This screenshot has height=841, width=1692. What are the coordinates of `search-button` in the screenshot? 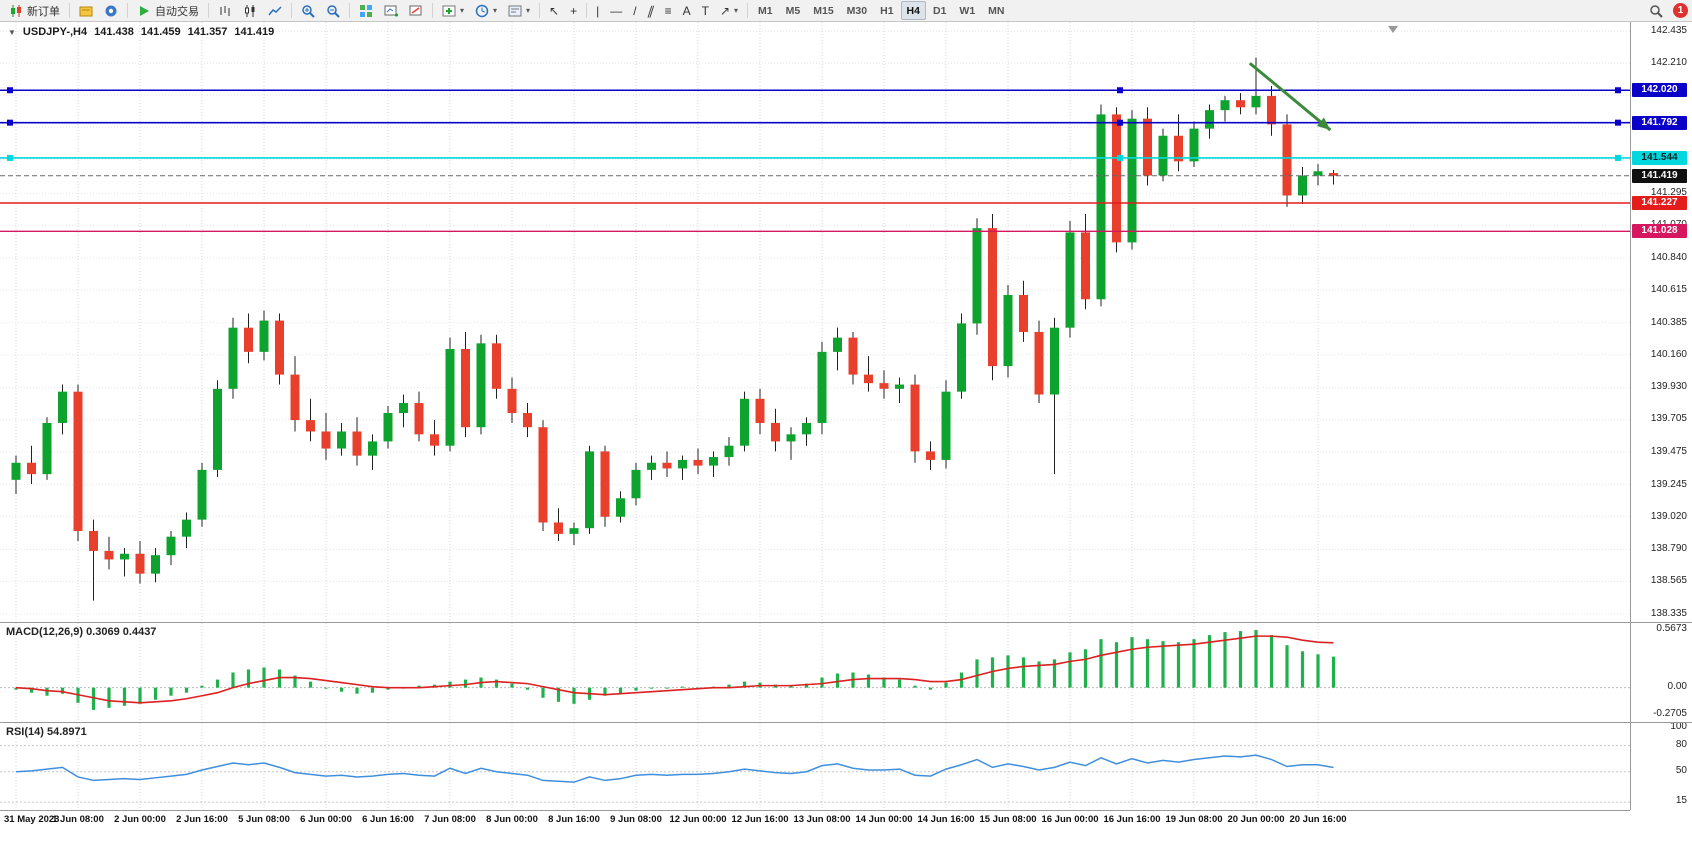 It's located at (1656, 10).